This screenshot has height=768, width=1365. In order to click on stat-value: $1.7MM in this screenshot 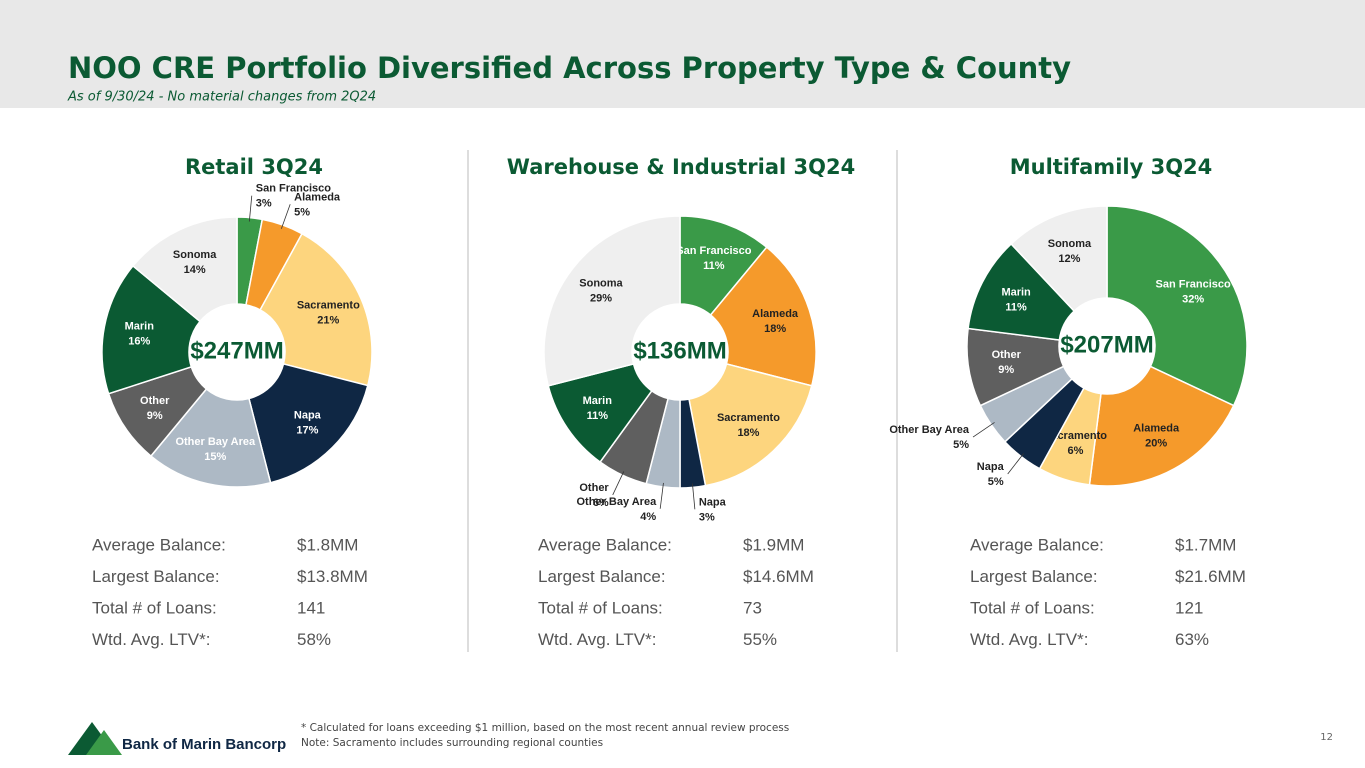, I will do `click(1205, 544)`.